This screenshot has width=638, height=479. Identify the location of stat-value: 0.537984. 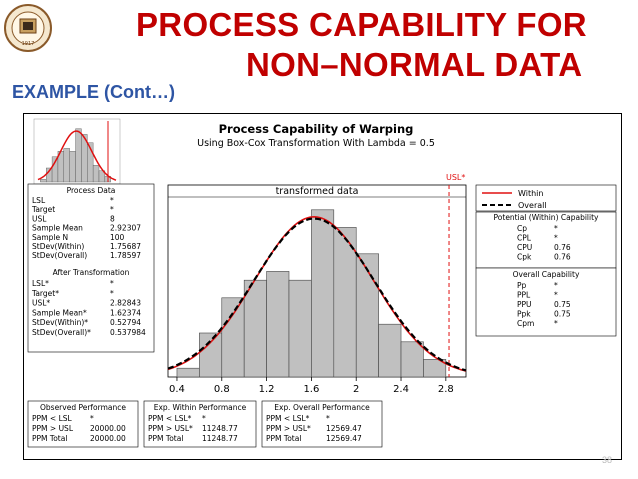
(128, 332).